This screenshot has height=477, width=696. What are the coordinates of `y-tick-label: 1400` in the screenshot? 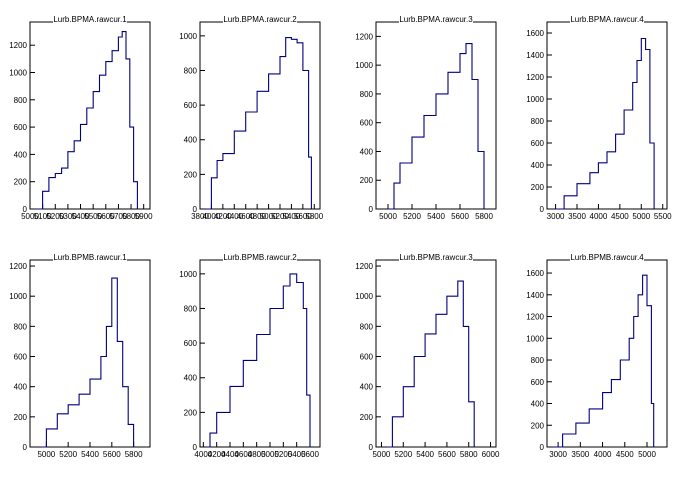 It's located at (535, 55).